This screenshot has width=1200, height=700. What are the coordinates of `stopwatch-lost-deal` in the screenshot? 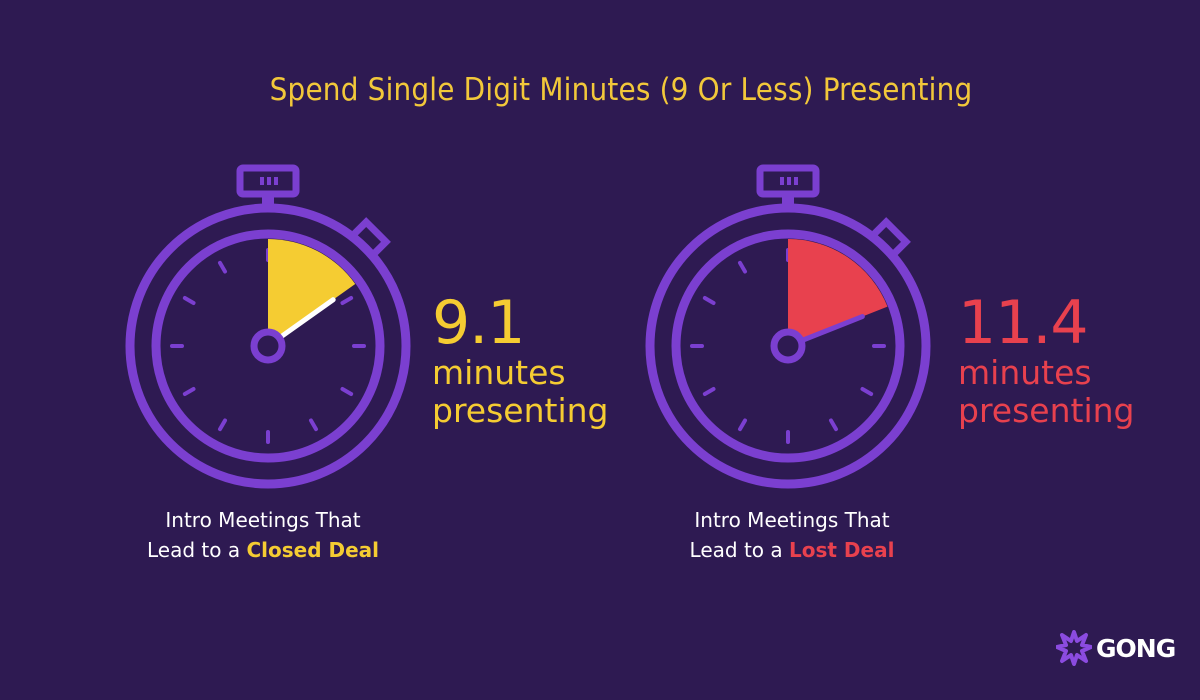 It's located at (788, 326).